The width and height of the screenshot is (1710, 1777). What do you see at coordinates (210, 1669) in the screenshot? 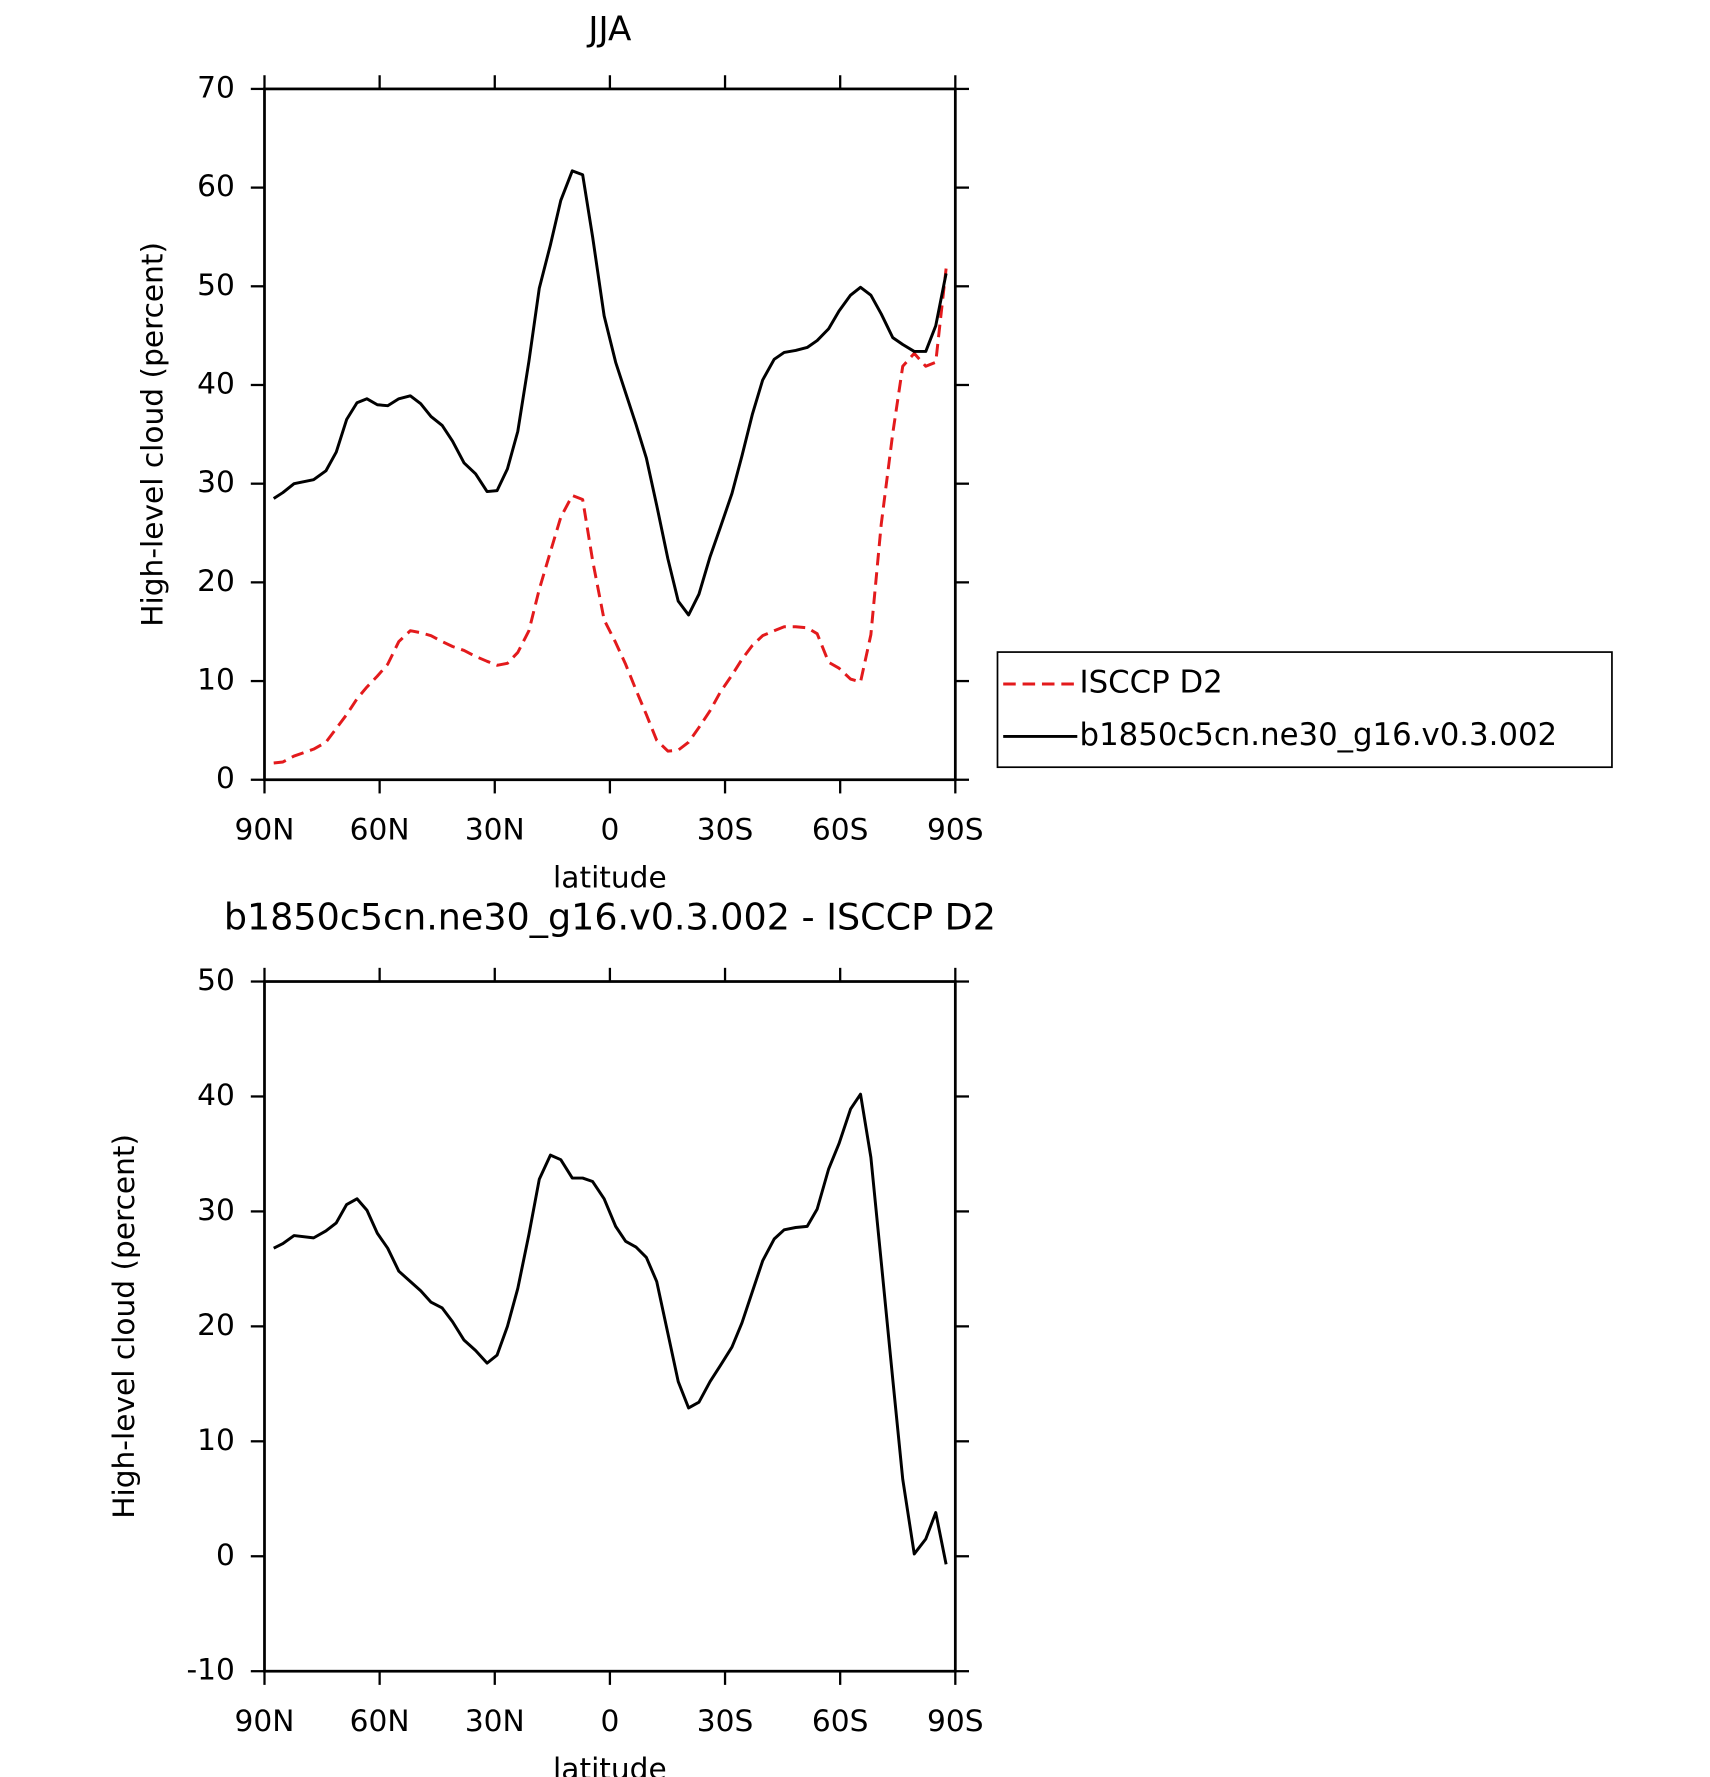
I see `y-tick-label: -10` at bounding box center [210, 1669].